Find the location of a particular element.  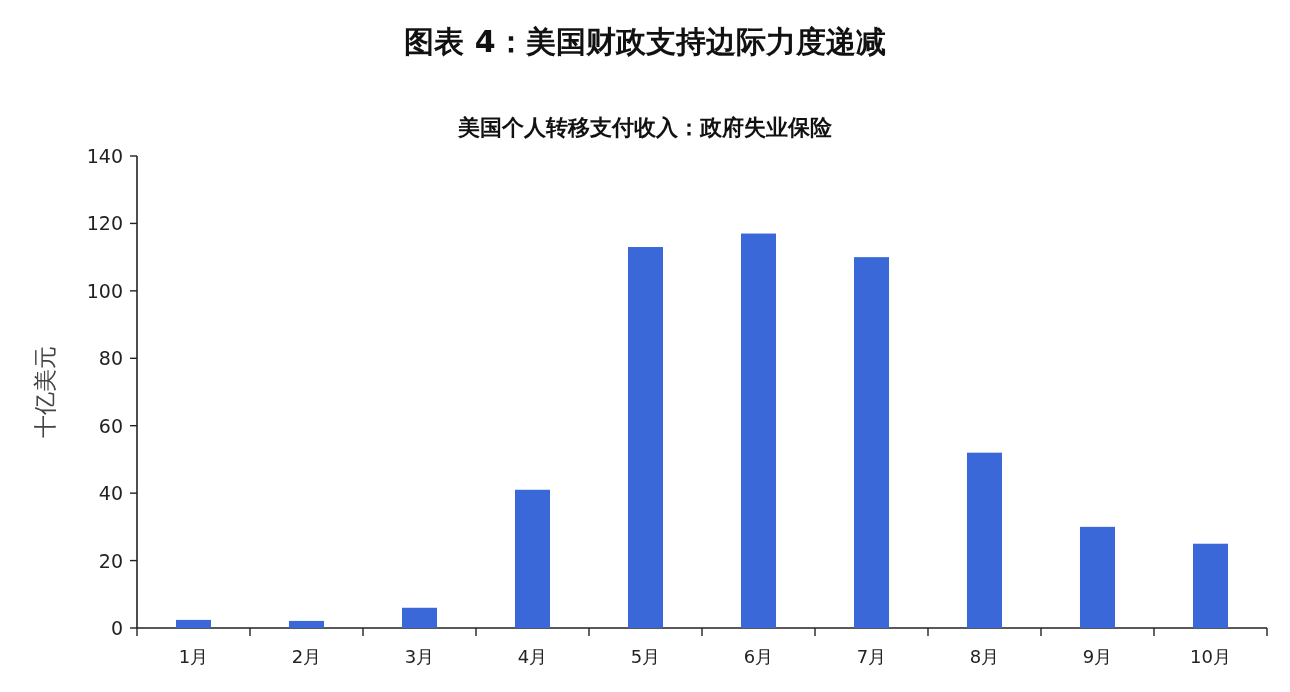

xtick-label: 7月 is located at coordinates (871, 656).